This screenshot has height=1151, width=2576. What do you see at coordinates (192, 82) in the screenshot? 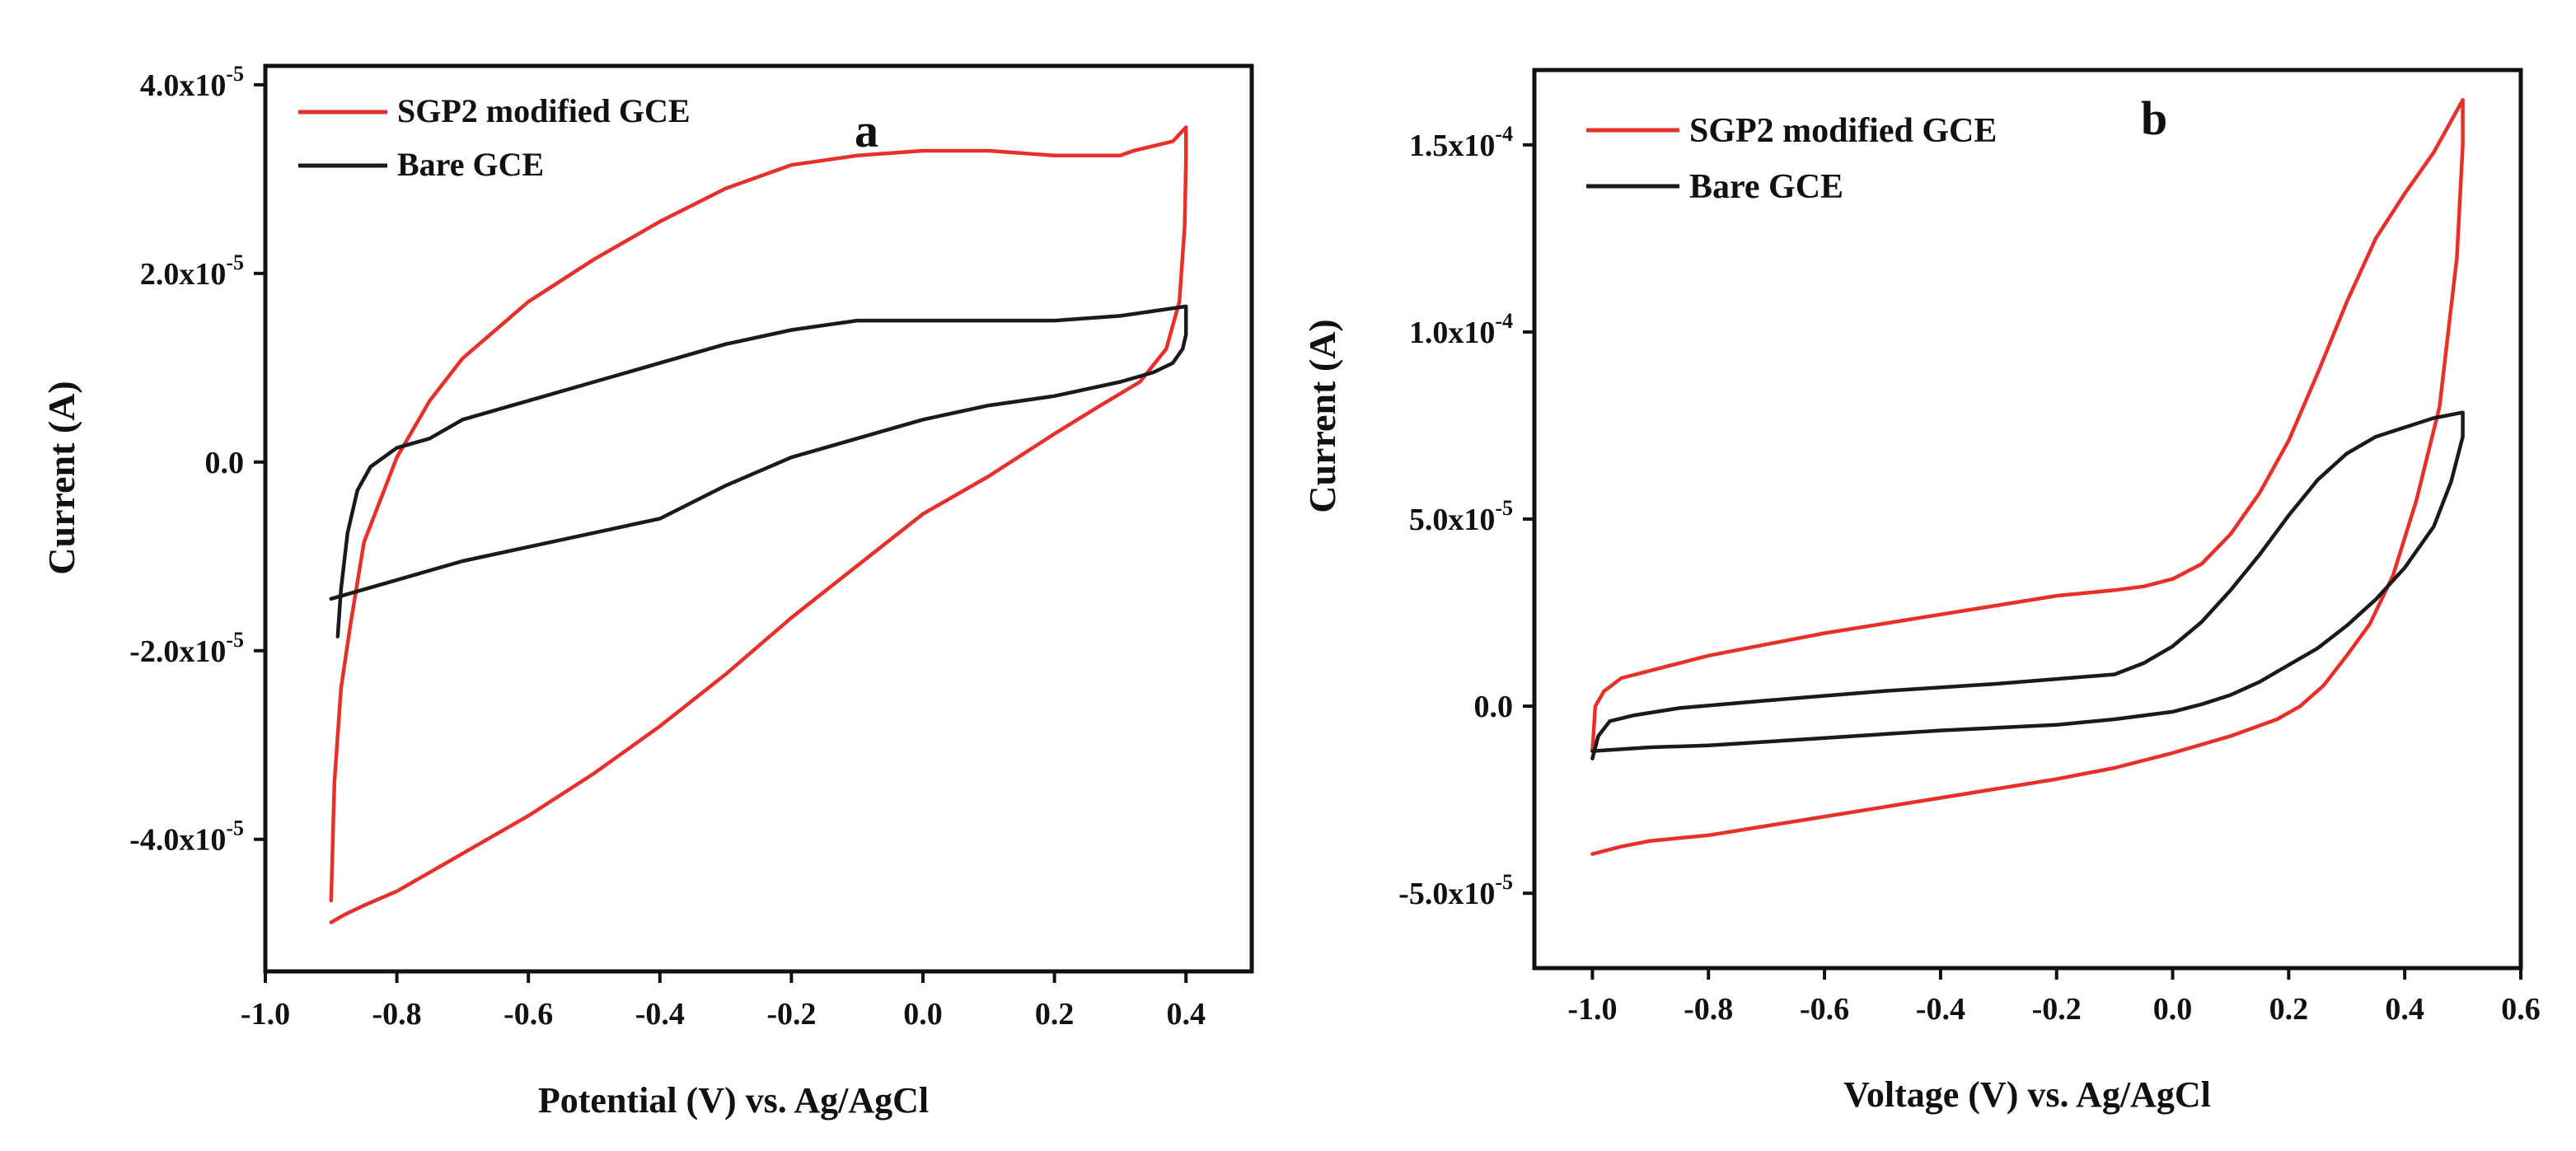
I see `y-tick-label: 4.0x10⁻⁵` at bounding box center [192, 82].